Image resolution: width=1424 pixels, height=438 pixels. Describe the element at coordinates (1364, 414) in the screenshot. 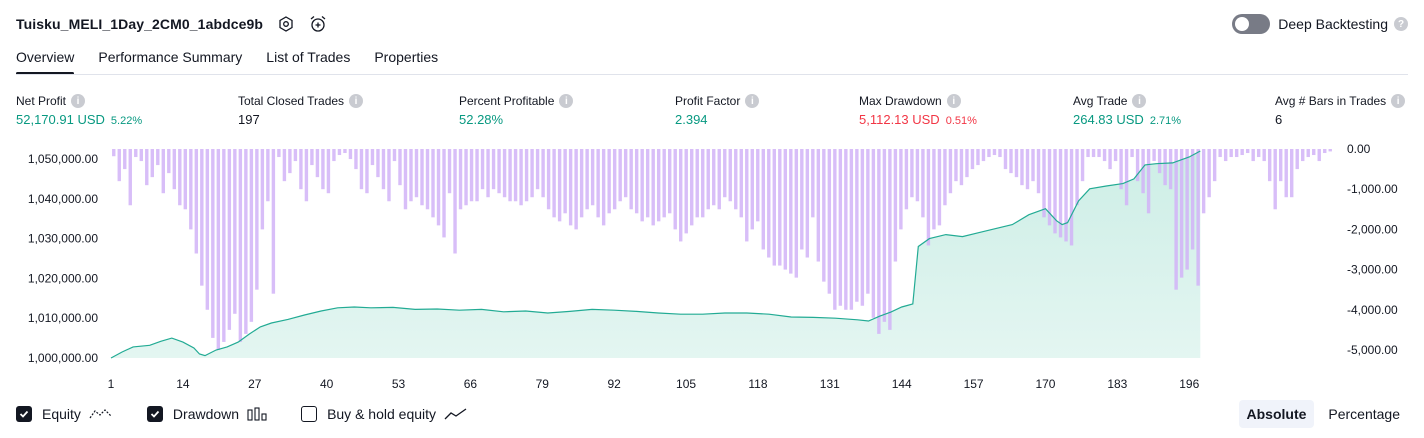

I see `percentage-button: Percentage` at that location.